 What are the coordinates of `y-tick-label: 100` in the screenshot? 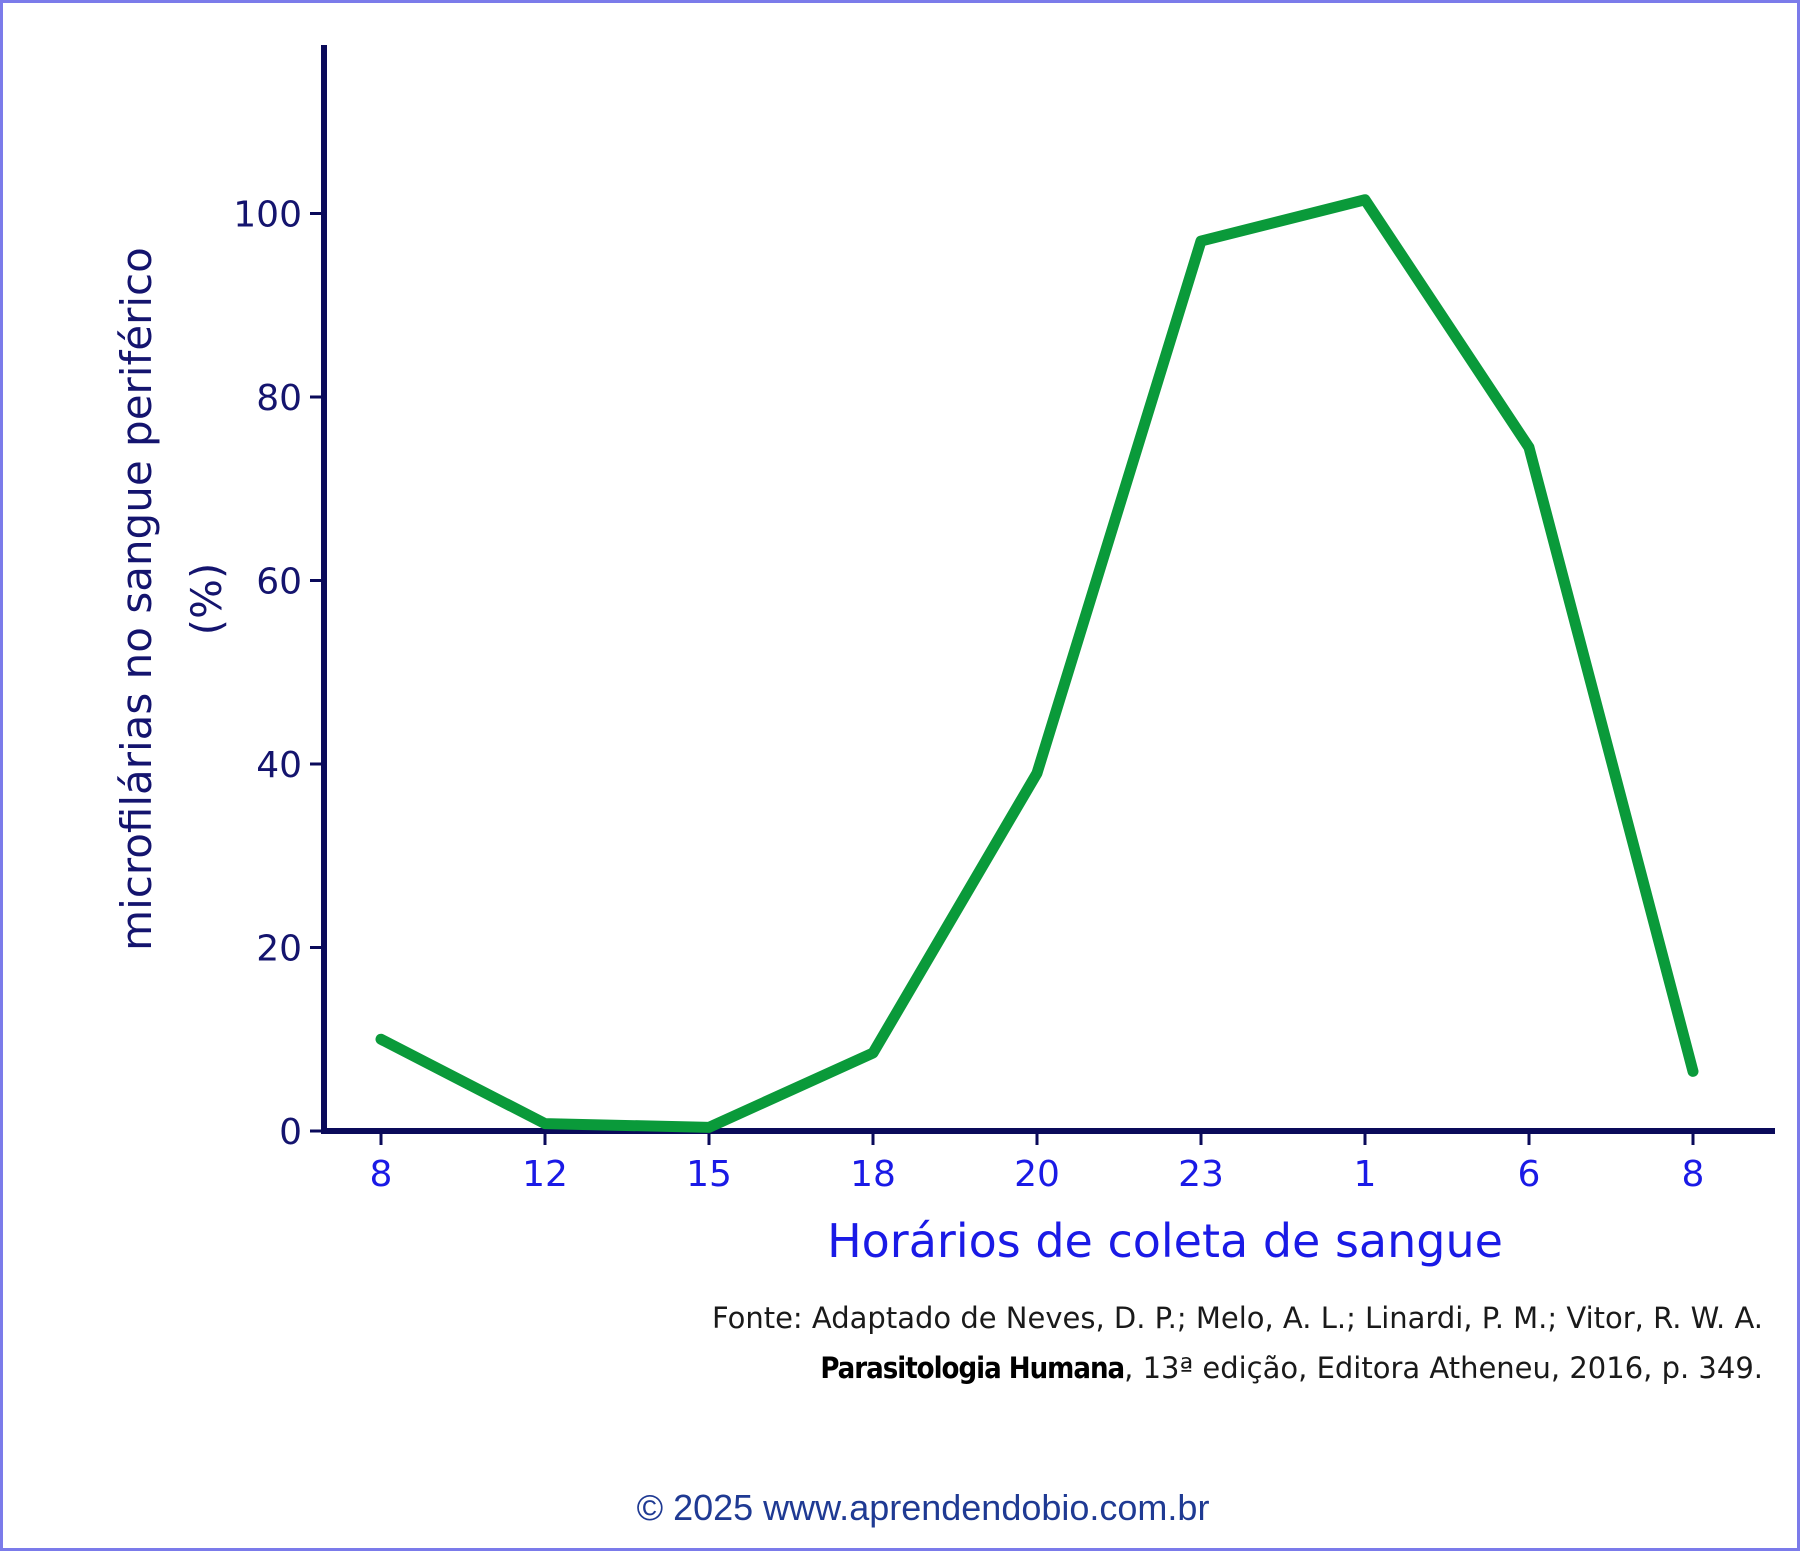 It's located at (267, 215).